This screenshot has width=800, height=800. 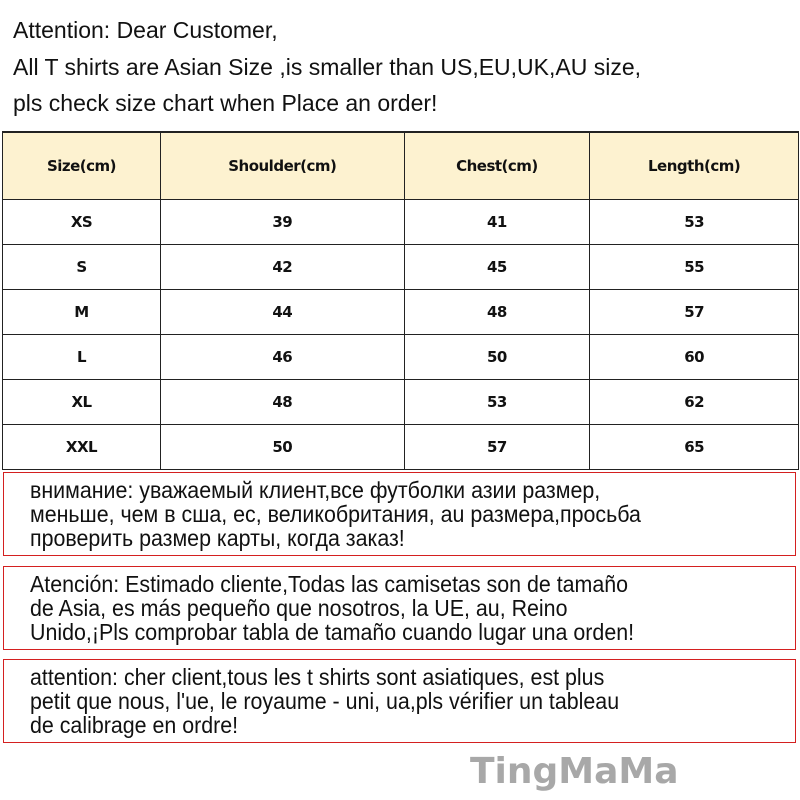 What do you see at coordinates (217, 538) in the screenshot?
I see `notice-line: проверить размер карты, когда заказ!` at bounding box center [217, 538].